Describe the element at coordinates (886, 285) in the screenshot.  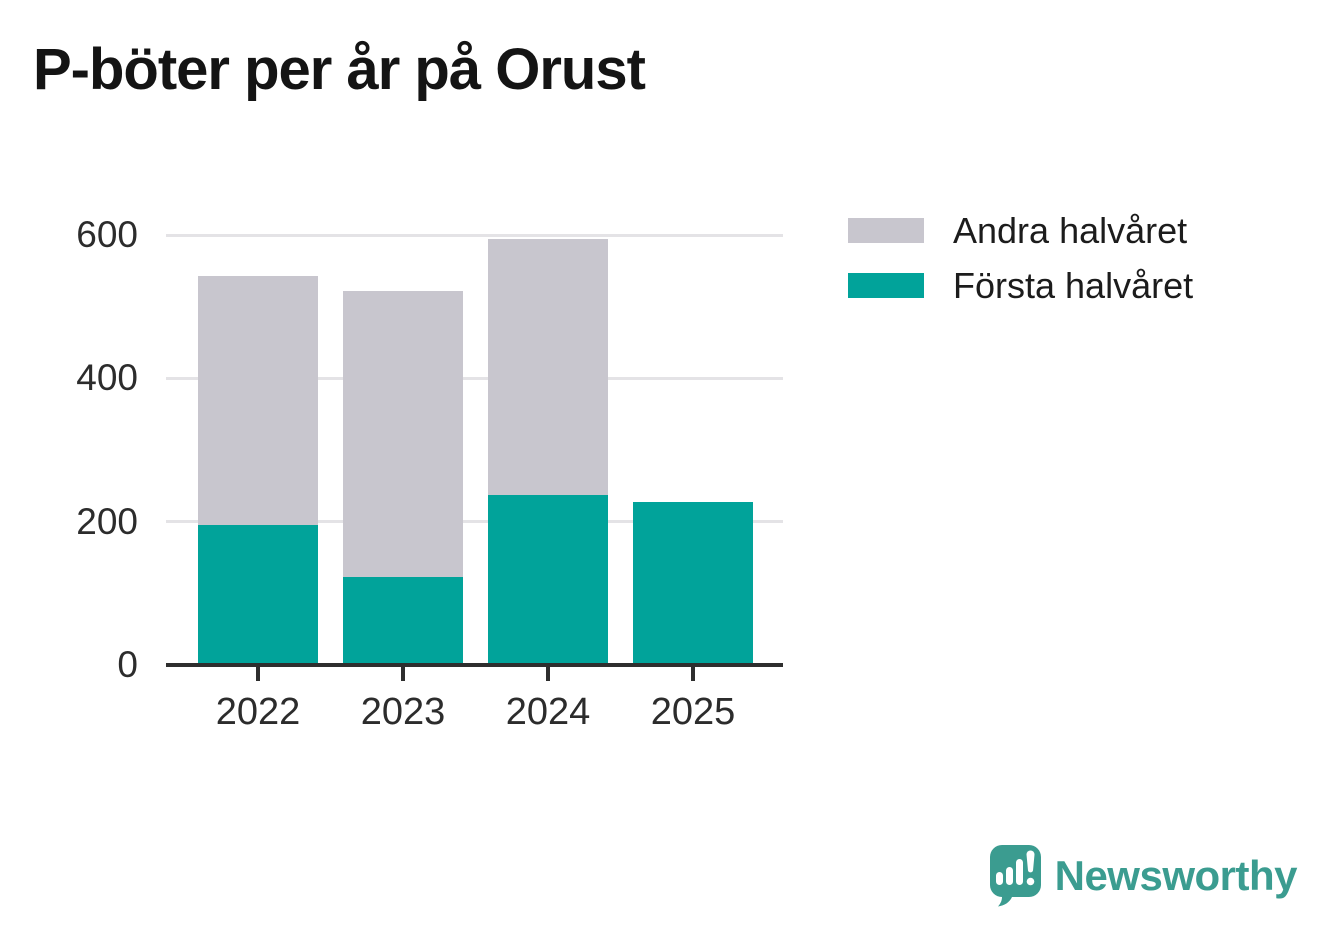
I see `legend-swatch-forsta-halvaret` at that location.